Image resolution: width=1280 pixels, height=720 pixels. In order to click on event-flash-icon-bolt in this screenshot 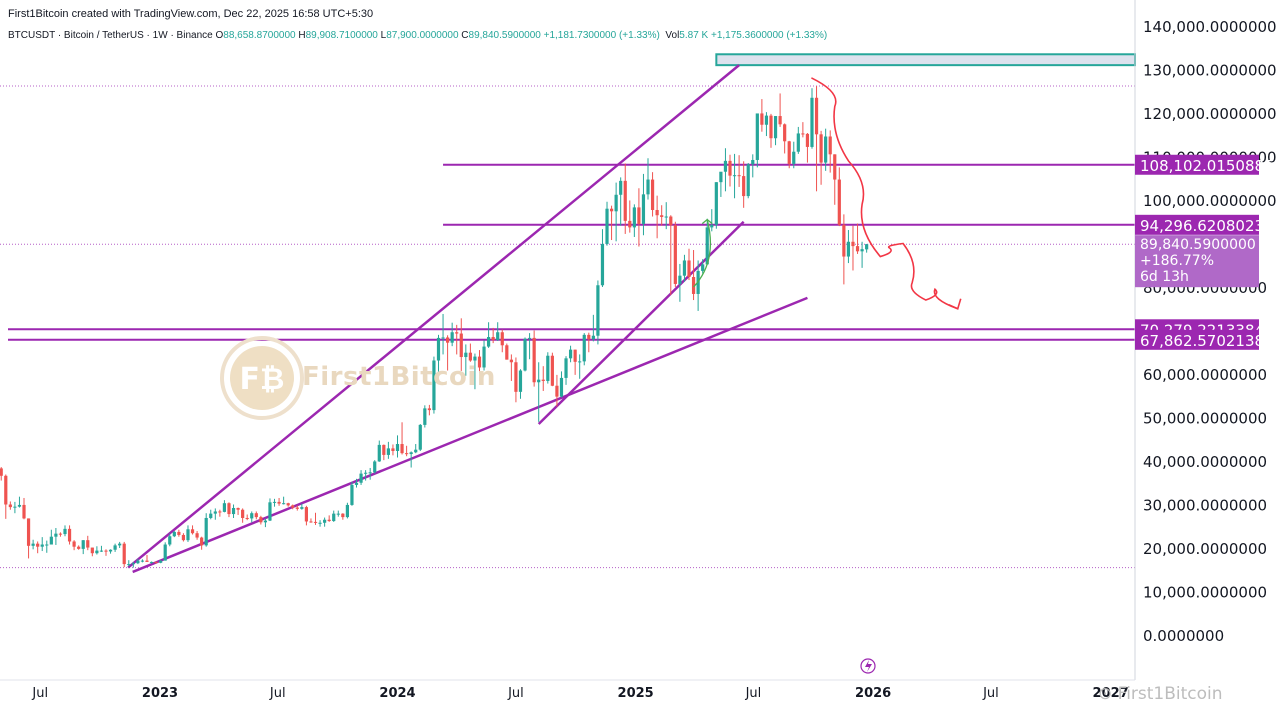, I will do `click(868, 666)`.